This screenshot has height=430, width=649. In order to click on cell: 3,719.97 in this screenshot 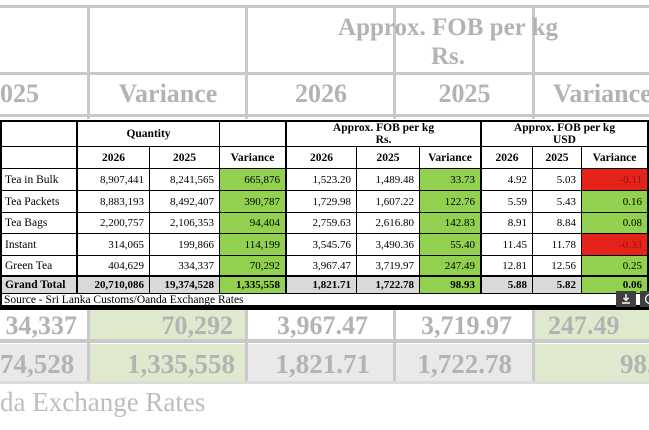, I will do `click(388, 266)`.